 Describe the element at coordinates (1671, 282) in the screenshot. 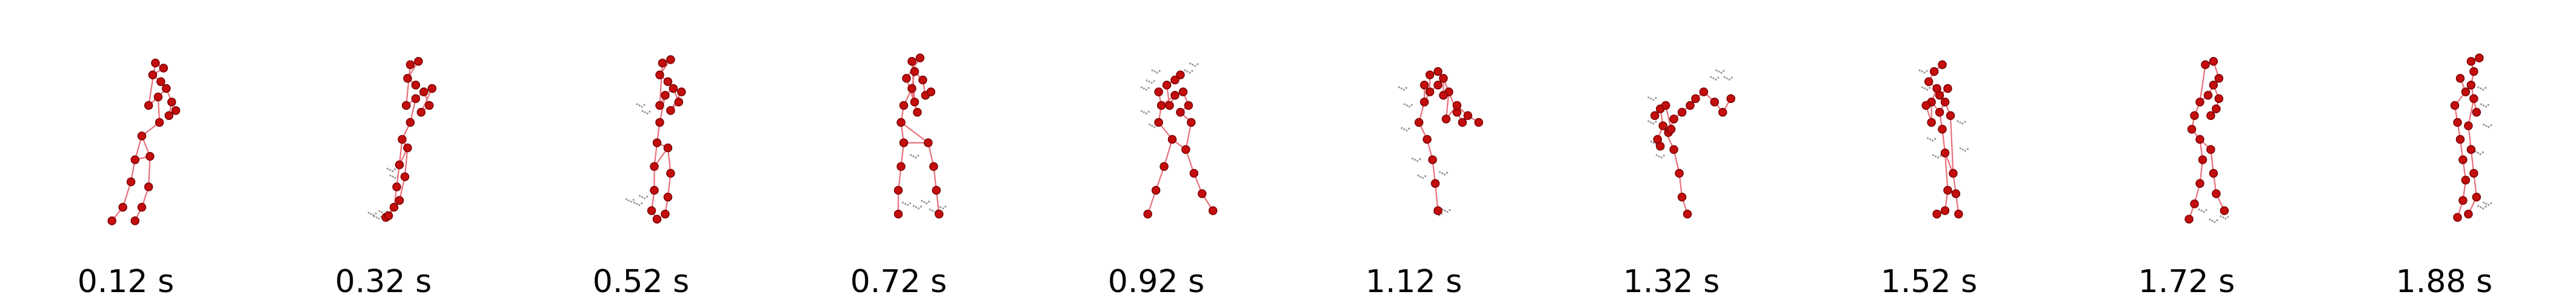

I see `frame-time-label: 1.32 s` at that location.